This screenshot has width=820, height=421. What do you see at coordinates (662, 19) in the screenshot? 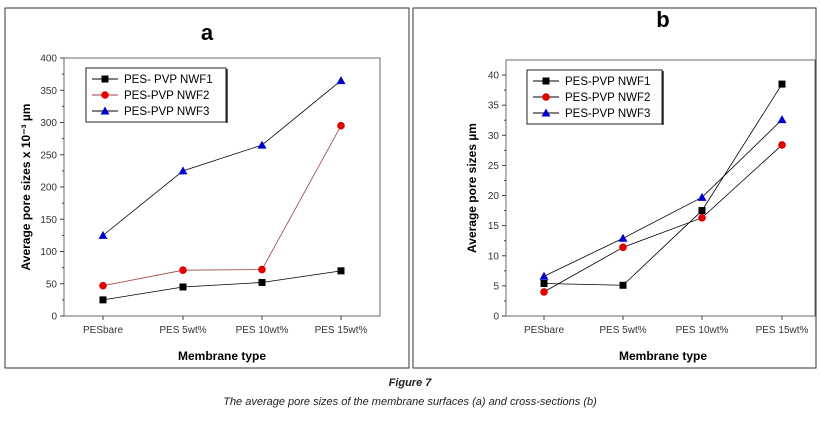
I see `panel-title: b` at bounding box center [662, 19].